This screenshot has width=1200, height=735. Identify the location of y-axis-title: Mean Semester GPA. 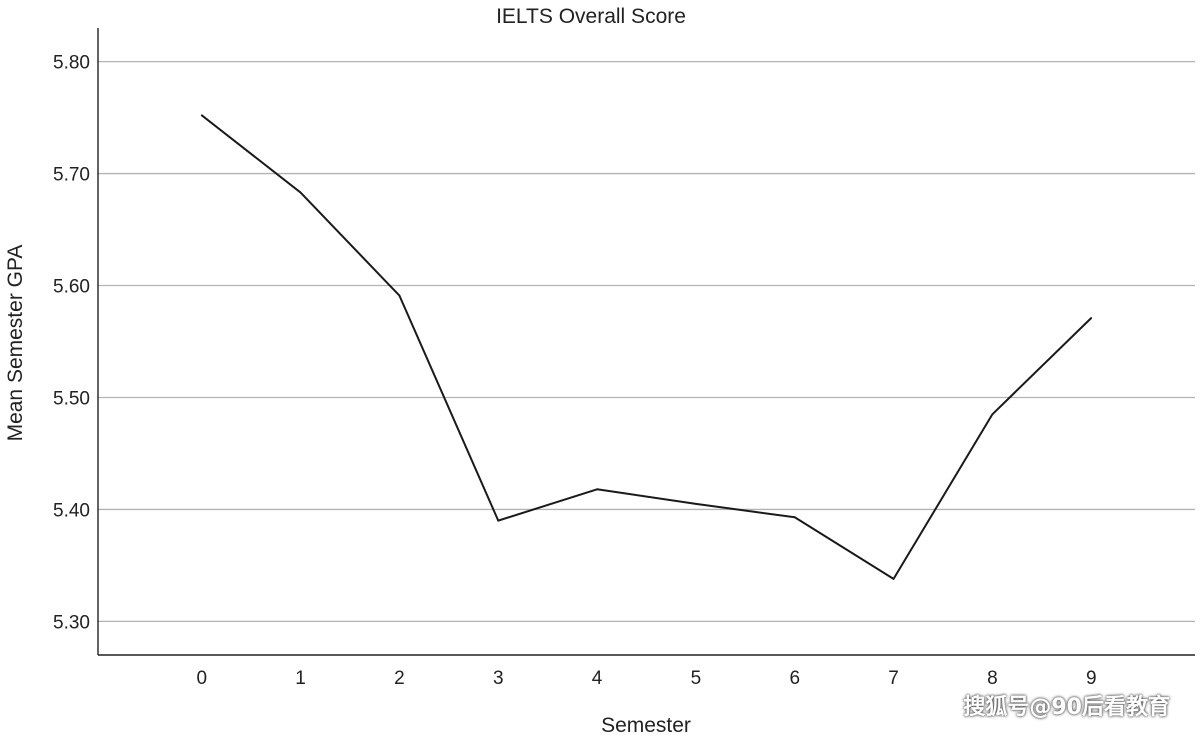
(15, 343).